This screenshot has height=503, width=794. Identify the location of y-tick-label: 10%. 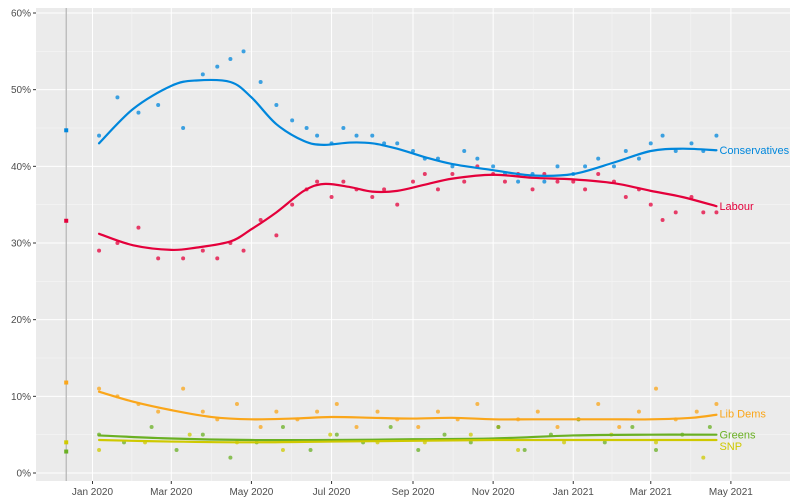
(21, 397).